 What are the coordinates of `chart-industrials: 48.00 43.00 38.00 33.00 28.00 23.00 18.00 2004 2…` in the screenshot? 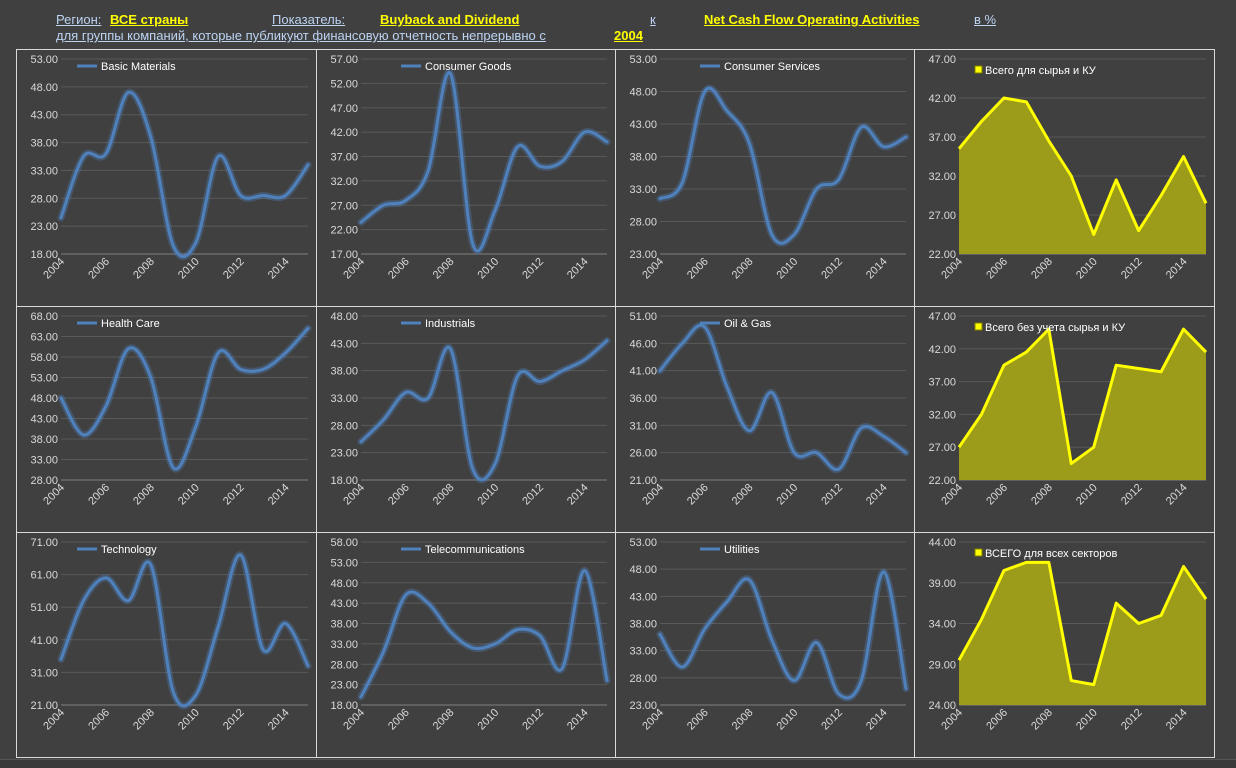 It's located at (466, 419).